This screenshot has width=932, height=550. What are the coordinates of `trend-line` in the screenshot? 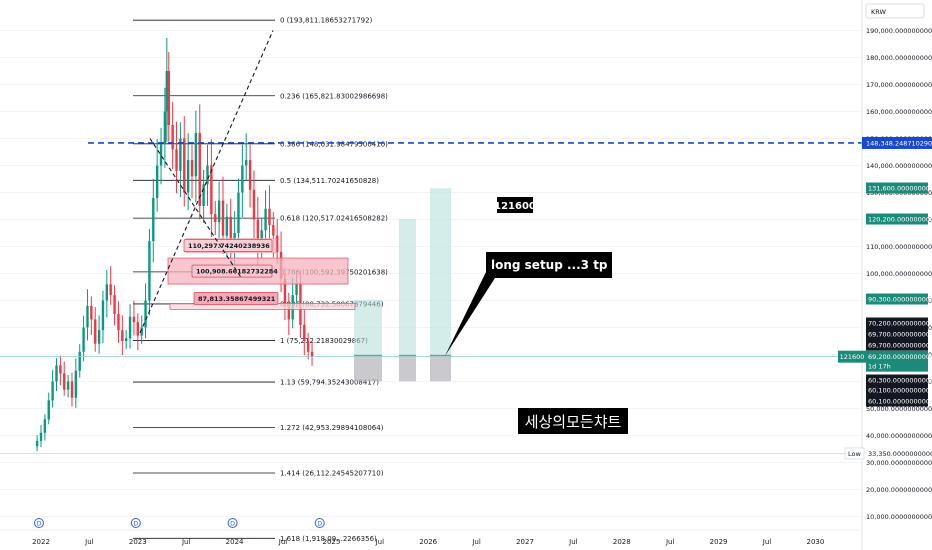 It's located at (206, 182).